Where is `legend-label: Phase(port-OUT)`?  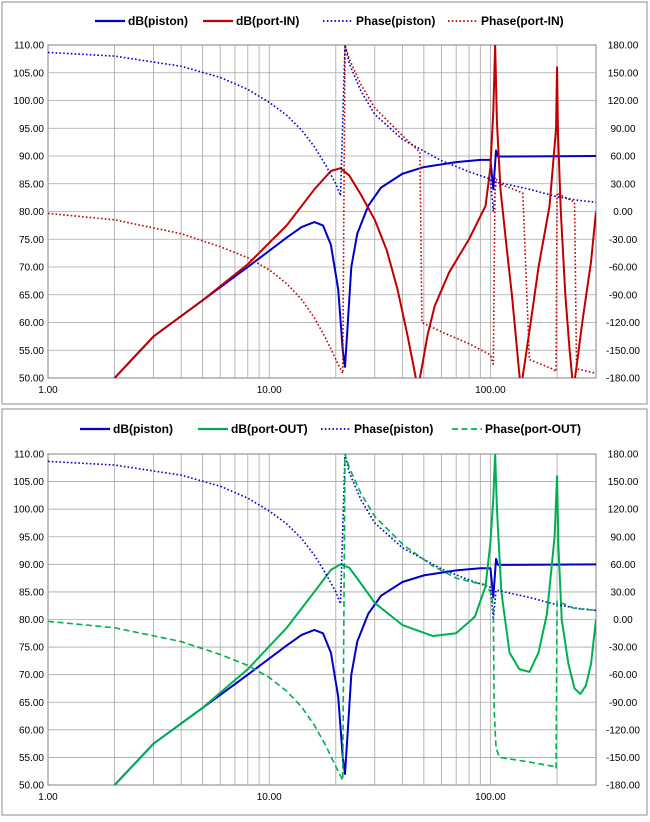 legend-label: Phase(port-OUT) is located at coordinates (533, 429).